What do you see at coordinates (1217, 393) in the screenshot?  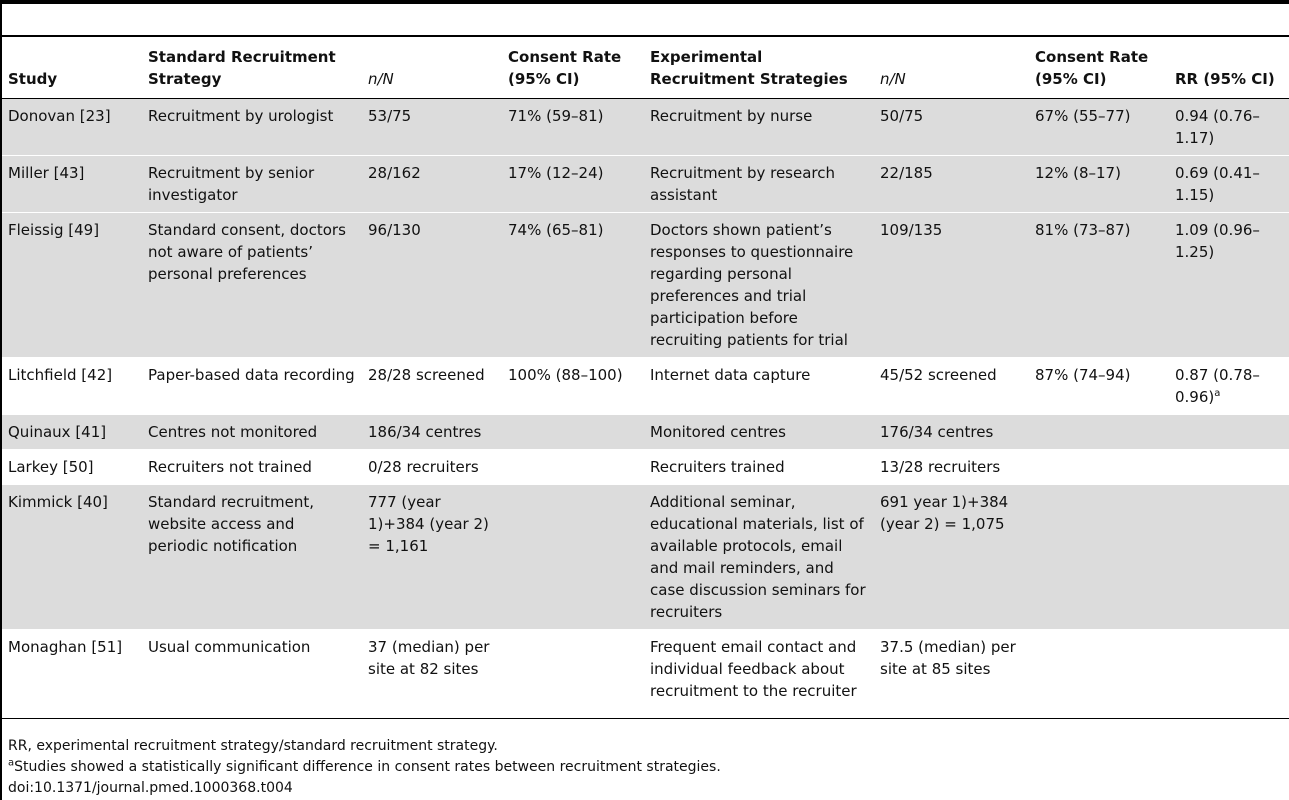 I see `rr-footnote-marker: a` at bounding box center [1217, 393].